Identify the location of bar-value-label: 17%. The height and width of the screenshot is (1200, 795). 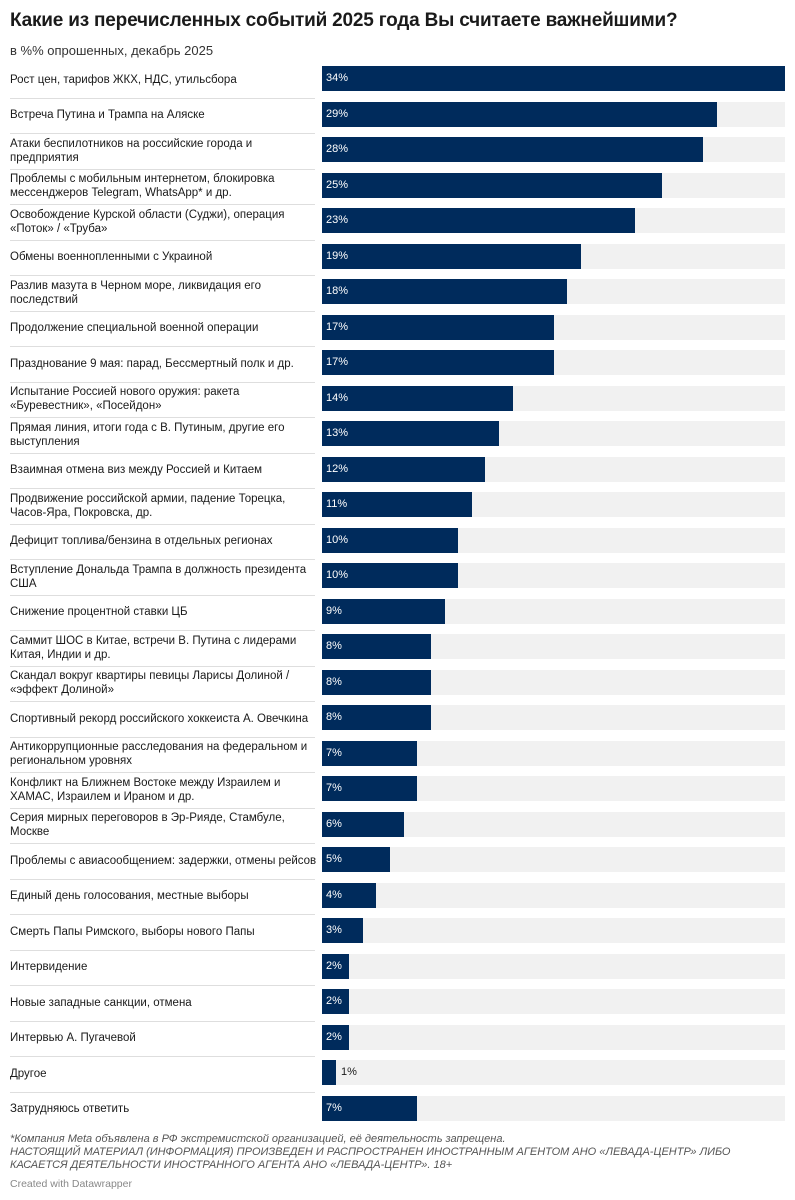
(337, 326).